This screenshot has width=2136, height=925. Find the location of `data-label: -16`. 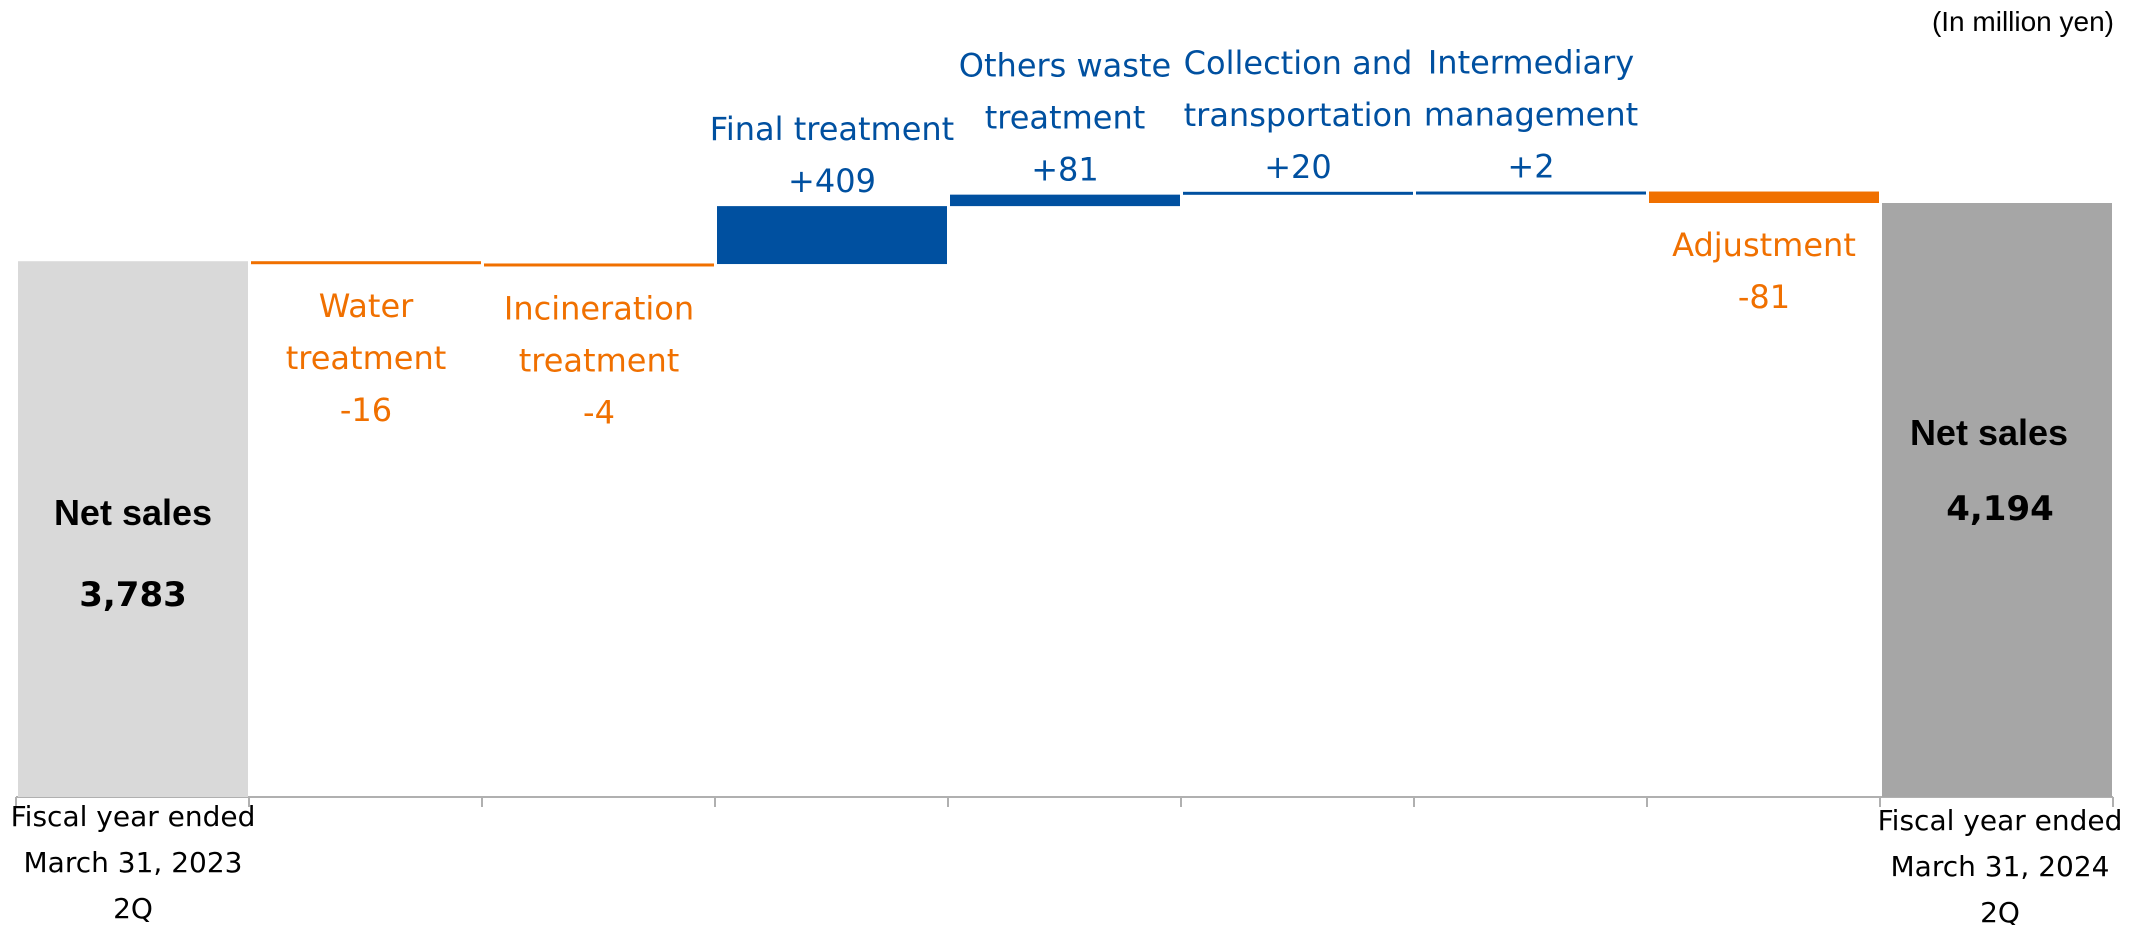

data-label: -16 is located at coordinates (366, 410).